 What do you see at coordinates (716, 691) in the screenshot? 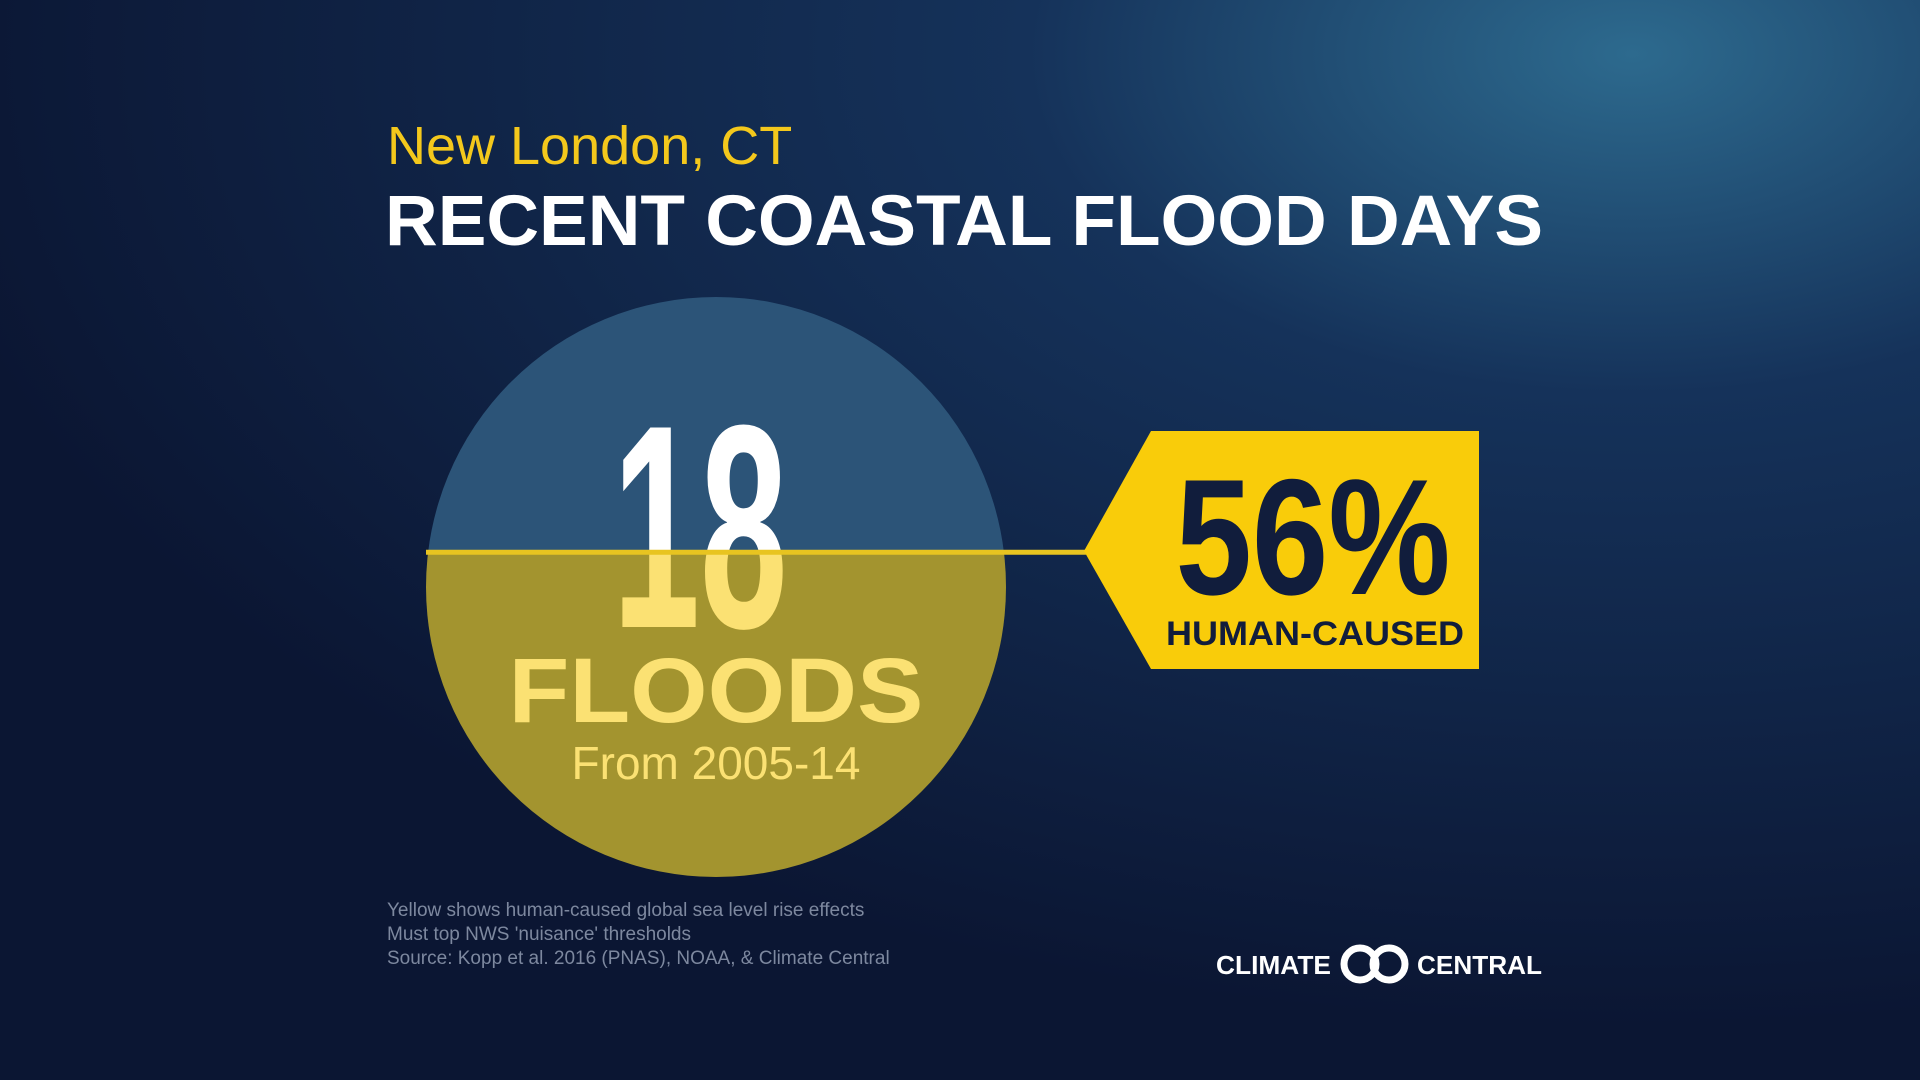
I see `unit: FLOODS` at bounding box center [716, 691].